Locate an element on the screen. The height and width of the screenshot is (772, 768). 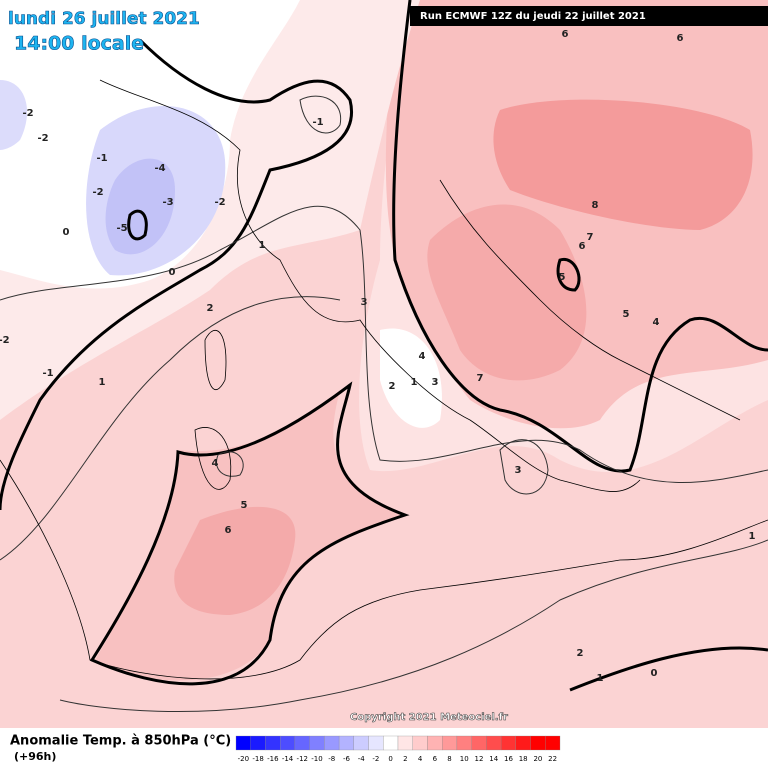
colorbar-tick-label: -6 is located at coordinates (347, 759).